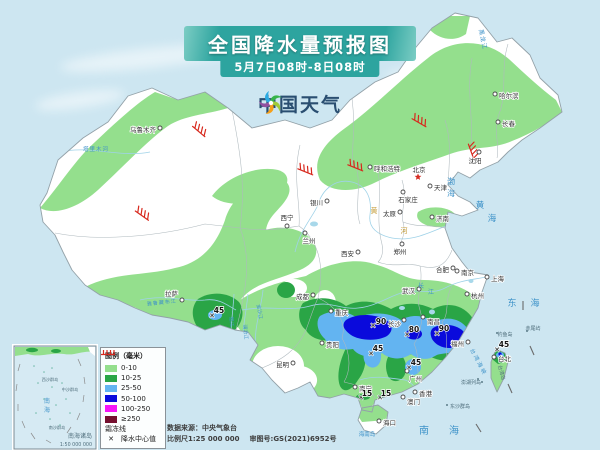 Image resolution: width=600 pixels, height=450 pixels. I want to click on city-label: 拉萨, so click(172, 293).